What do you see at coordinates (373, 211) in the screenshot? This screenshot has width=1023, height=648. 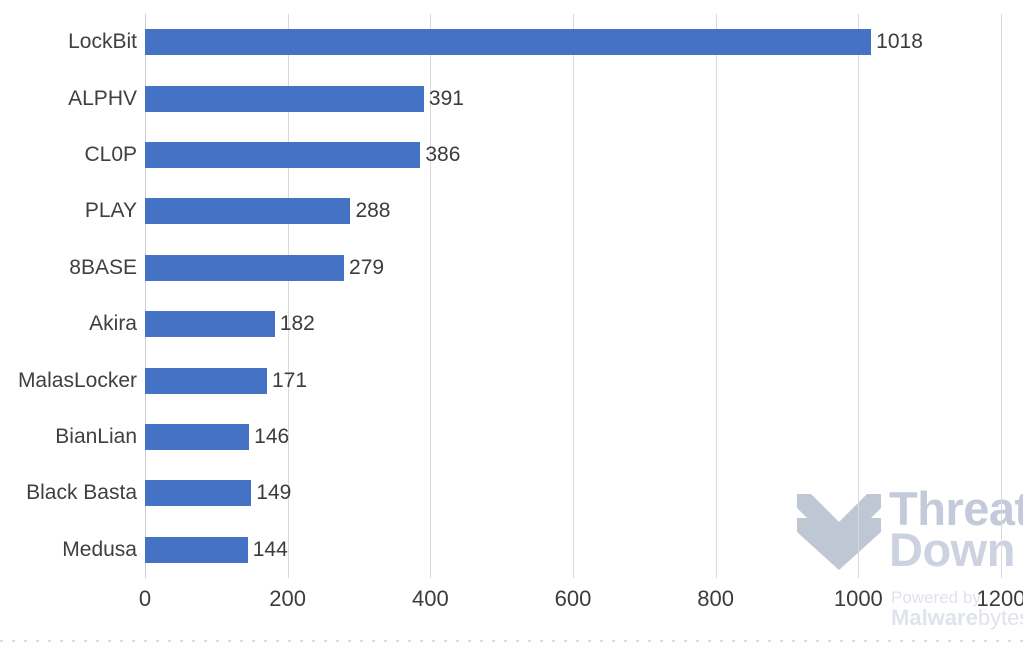 I see `bar-value-label: 288` at bounding box center [373, 211].